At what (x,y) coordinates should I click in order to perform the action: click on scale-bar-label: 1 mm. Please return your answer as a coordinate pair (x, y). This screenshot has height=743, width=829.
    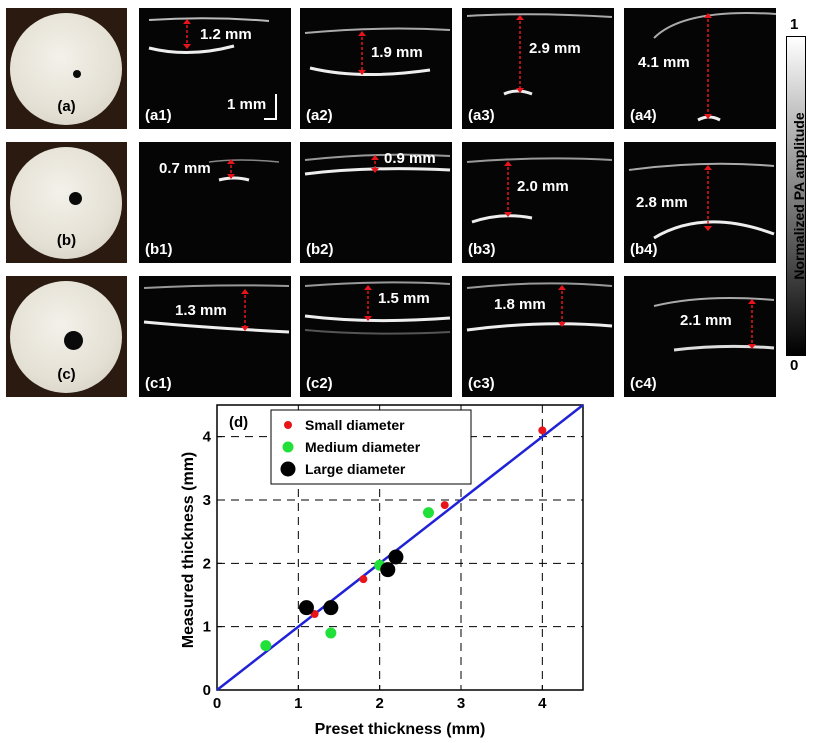
    Looking at the image, I should click on (247, 104).